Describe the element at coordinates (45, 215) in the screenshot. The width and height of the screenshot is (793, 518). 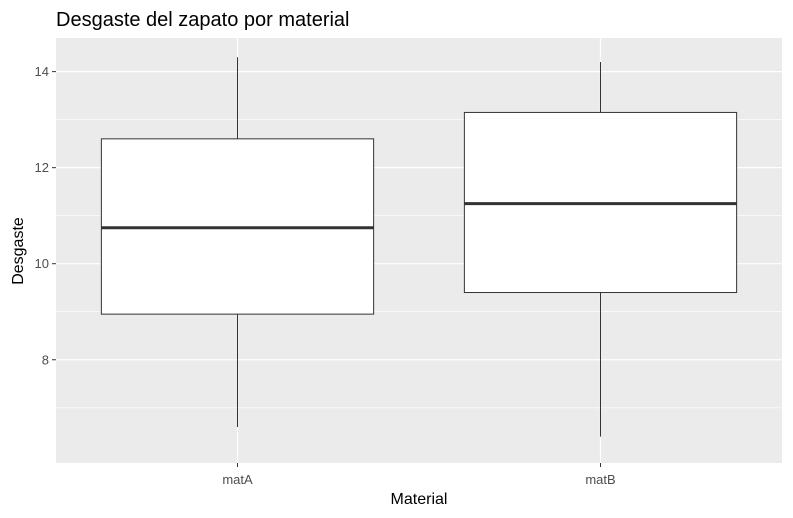
I see `y-axis: 8 10 12 14` at that location.